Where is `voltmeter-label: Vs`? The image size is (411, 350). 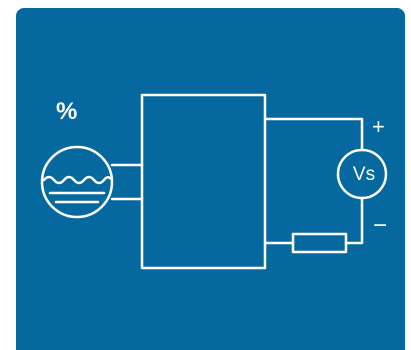
voltmeter-label: Vs is located at coordinates (364, 174).